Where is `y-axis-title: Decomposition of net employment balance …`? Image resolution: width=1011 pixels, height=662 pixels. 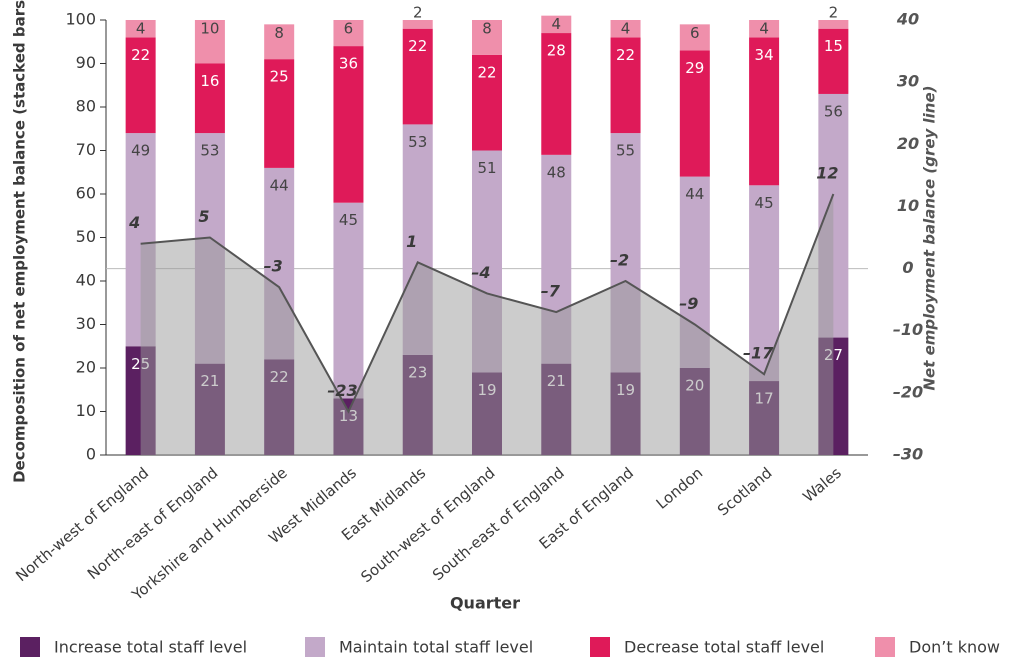 y-axis-title: Decomposition of net employment balance … is located at coordinates (20, 241).